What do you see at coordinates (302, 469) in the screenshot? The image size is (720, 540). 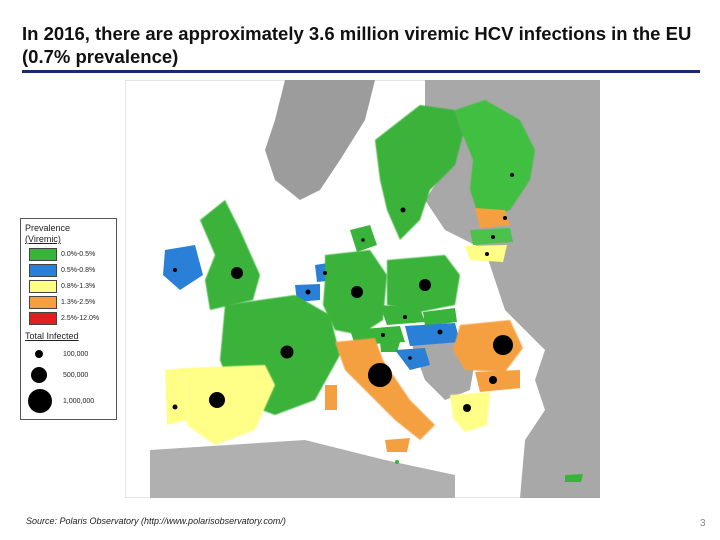 I see `non-eu-north-africa` at bounding box center [302, 469].